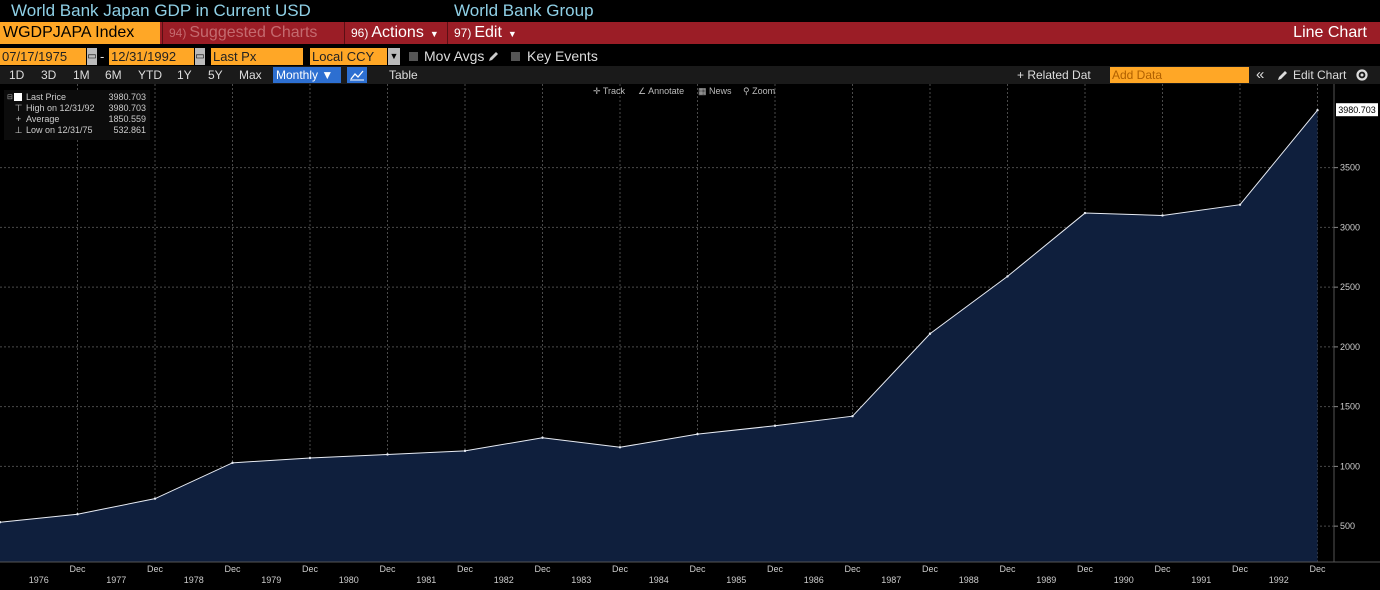 This screenshot has width=1380, height=590. Describe the element at coordinates (250, 75) in the screenshot. I see `range-max: Max` at that location.